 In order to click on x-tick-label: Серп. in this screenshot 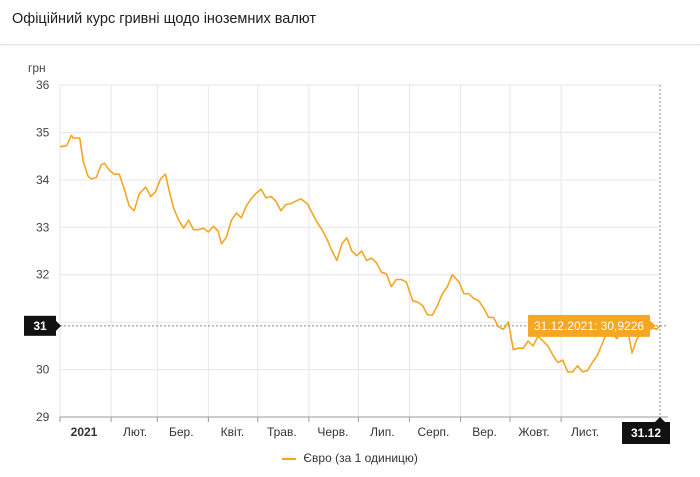, I will do `click(434, 432)`.